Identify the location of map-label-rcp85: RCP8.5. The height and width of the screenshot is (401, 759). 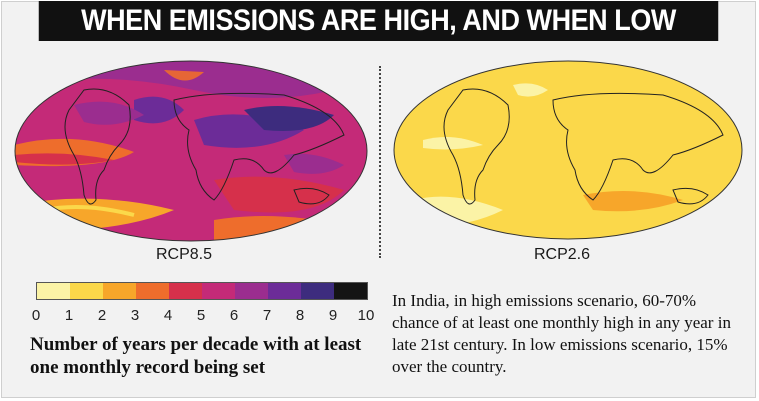
(184, 254).